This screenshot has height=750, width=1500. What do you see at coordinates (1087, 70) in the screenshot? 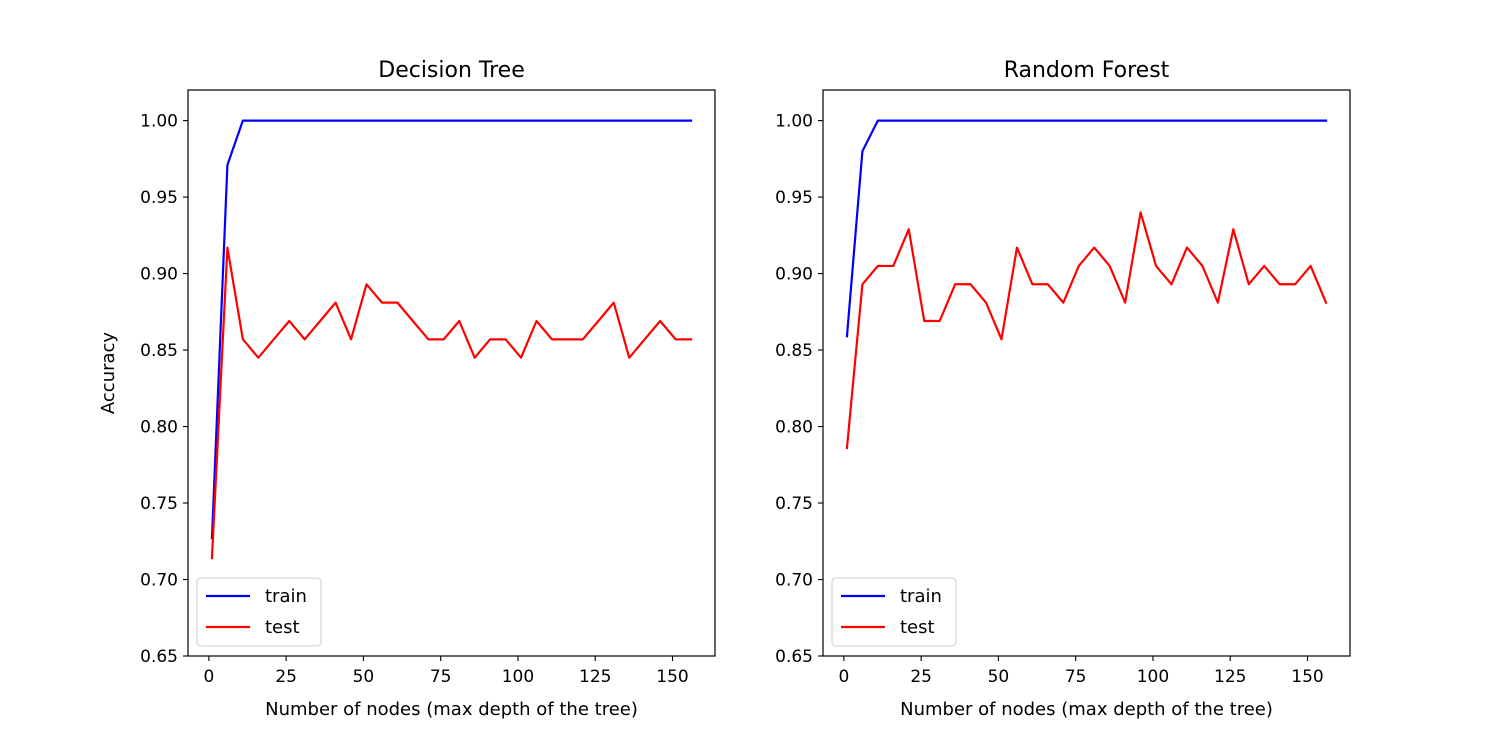
I see `chart-title: Random Forest` at bounding box center [1087, 70].